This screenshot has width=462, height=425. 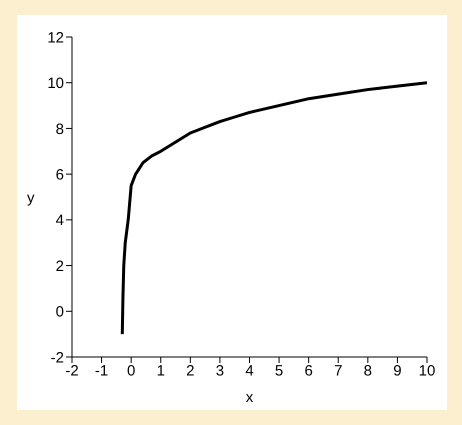 I want to click on x-tick-label: -1, so click(x=101, y=371).